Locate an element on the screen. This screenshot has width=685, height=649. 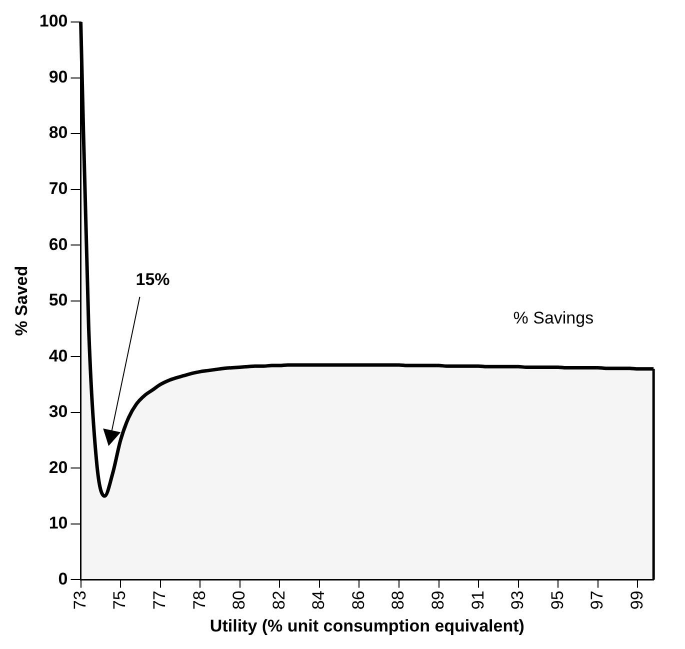
x-tick-label: 84 is located at coordinates (318, 600).